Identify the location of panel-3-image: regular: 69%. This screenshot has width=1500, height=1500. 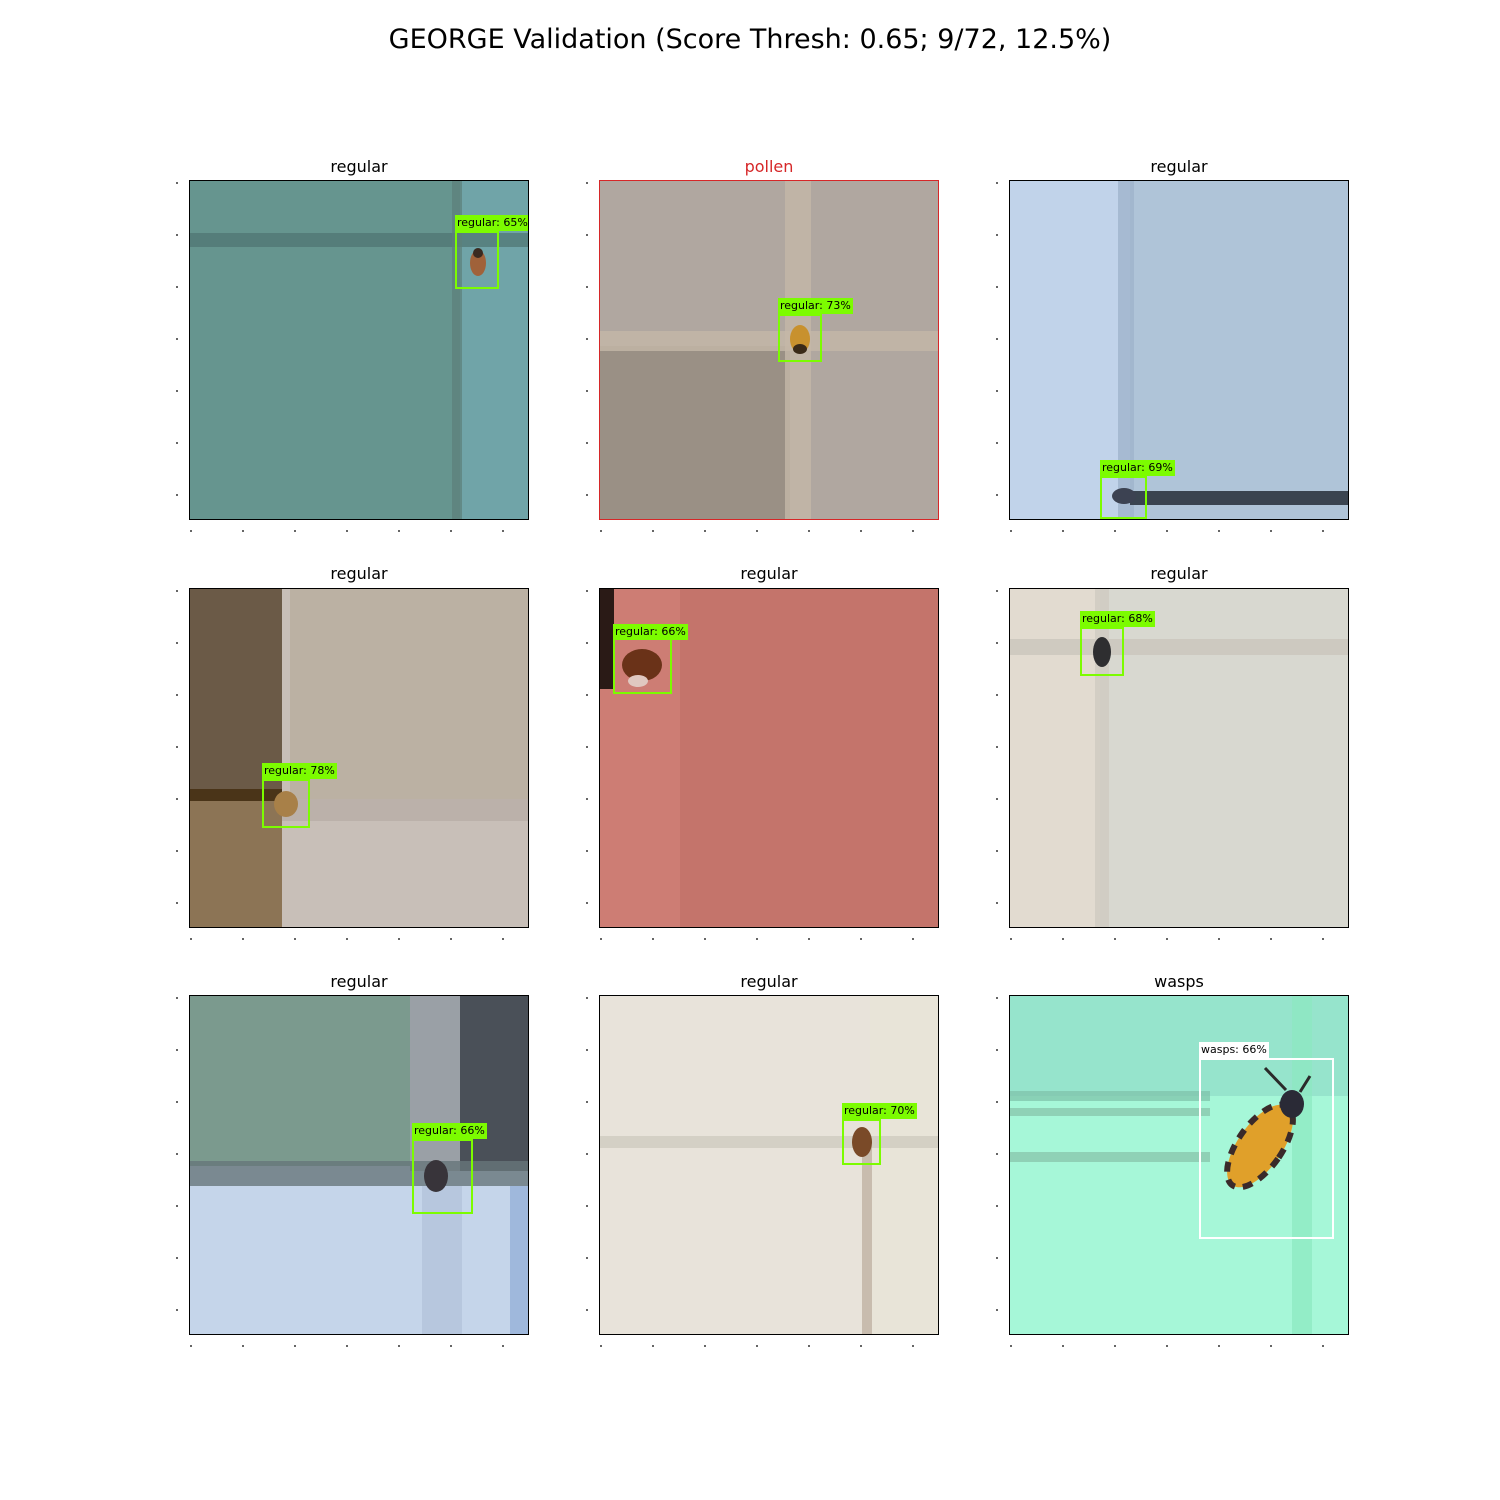
(1179, 350).